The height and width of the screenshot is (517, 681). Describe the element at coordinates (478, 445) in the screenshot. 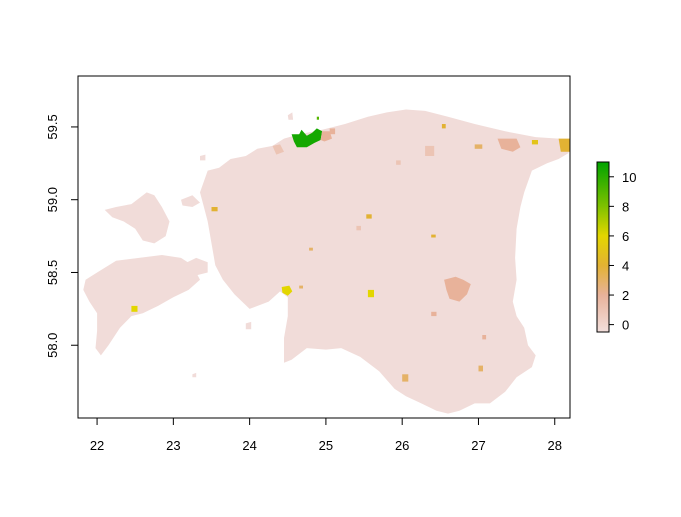

I see `x-tick-label: 27` at that location.